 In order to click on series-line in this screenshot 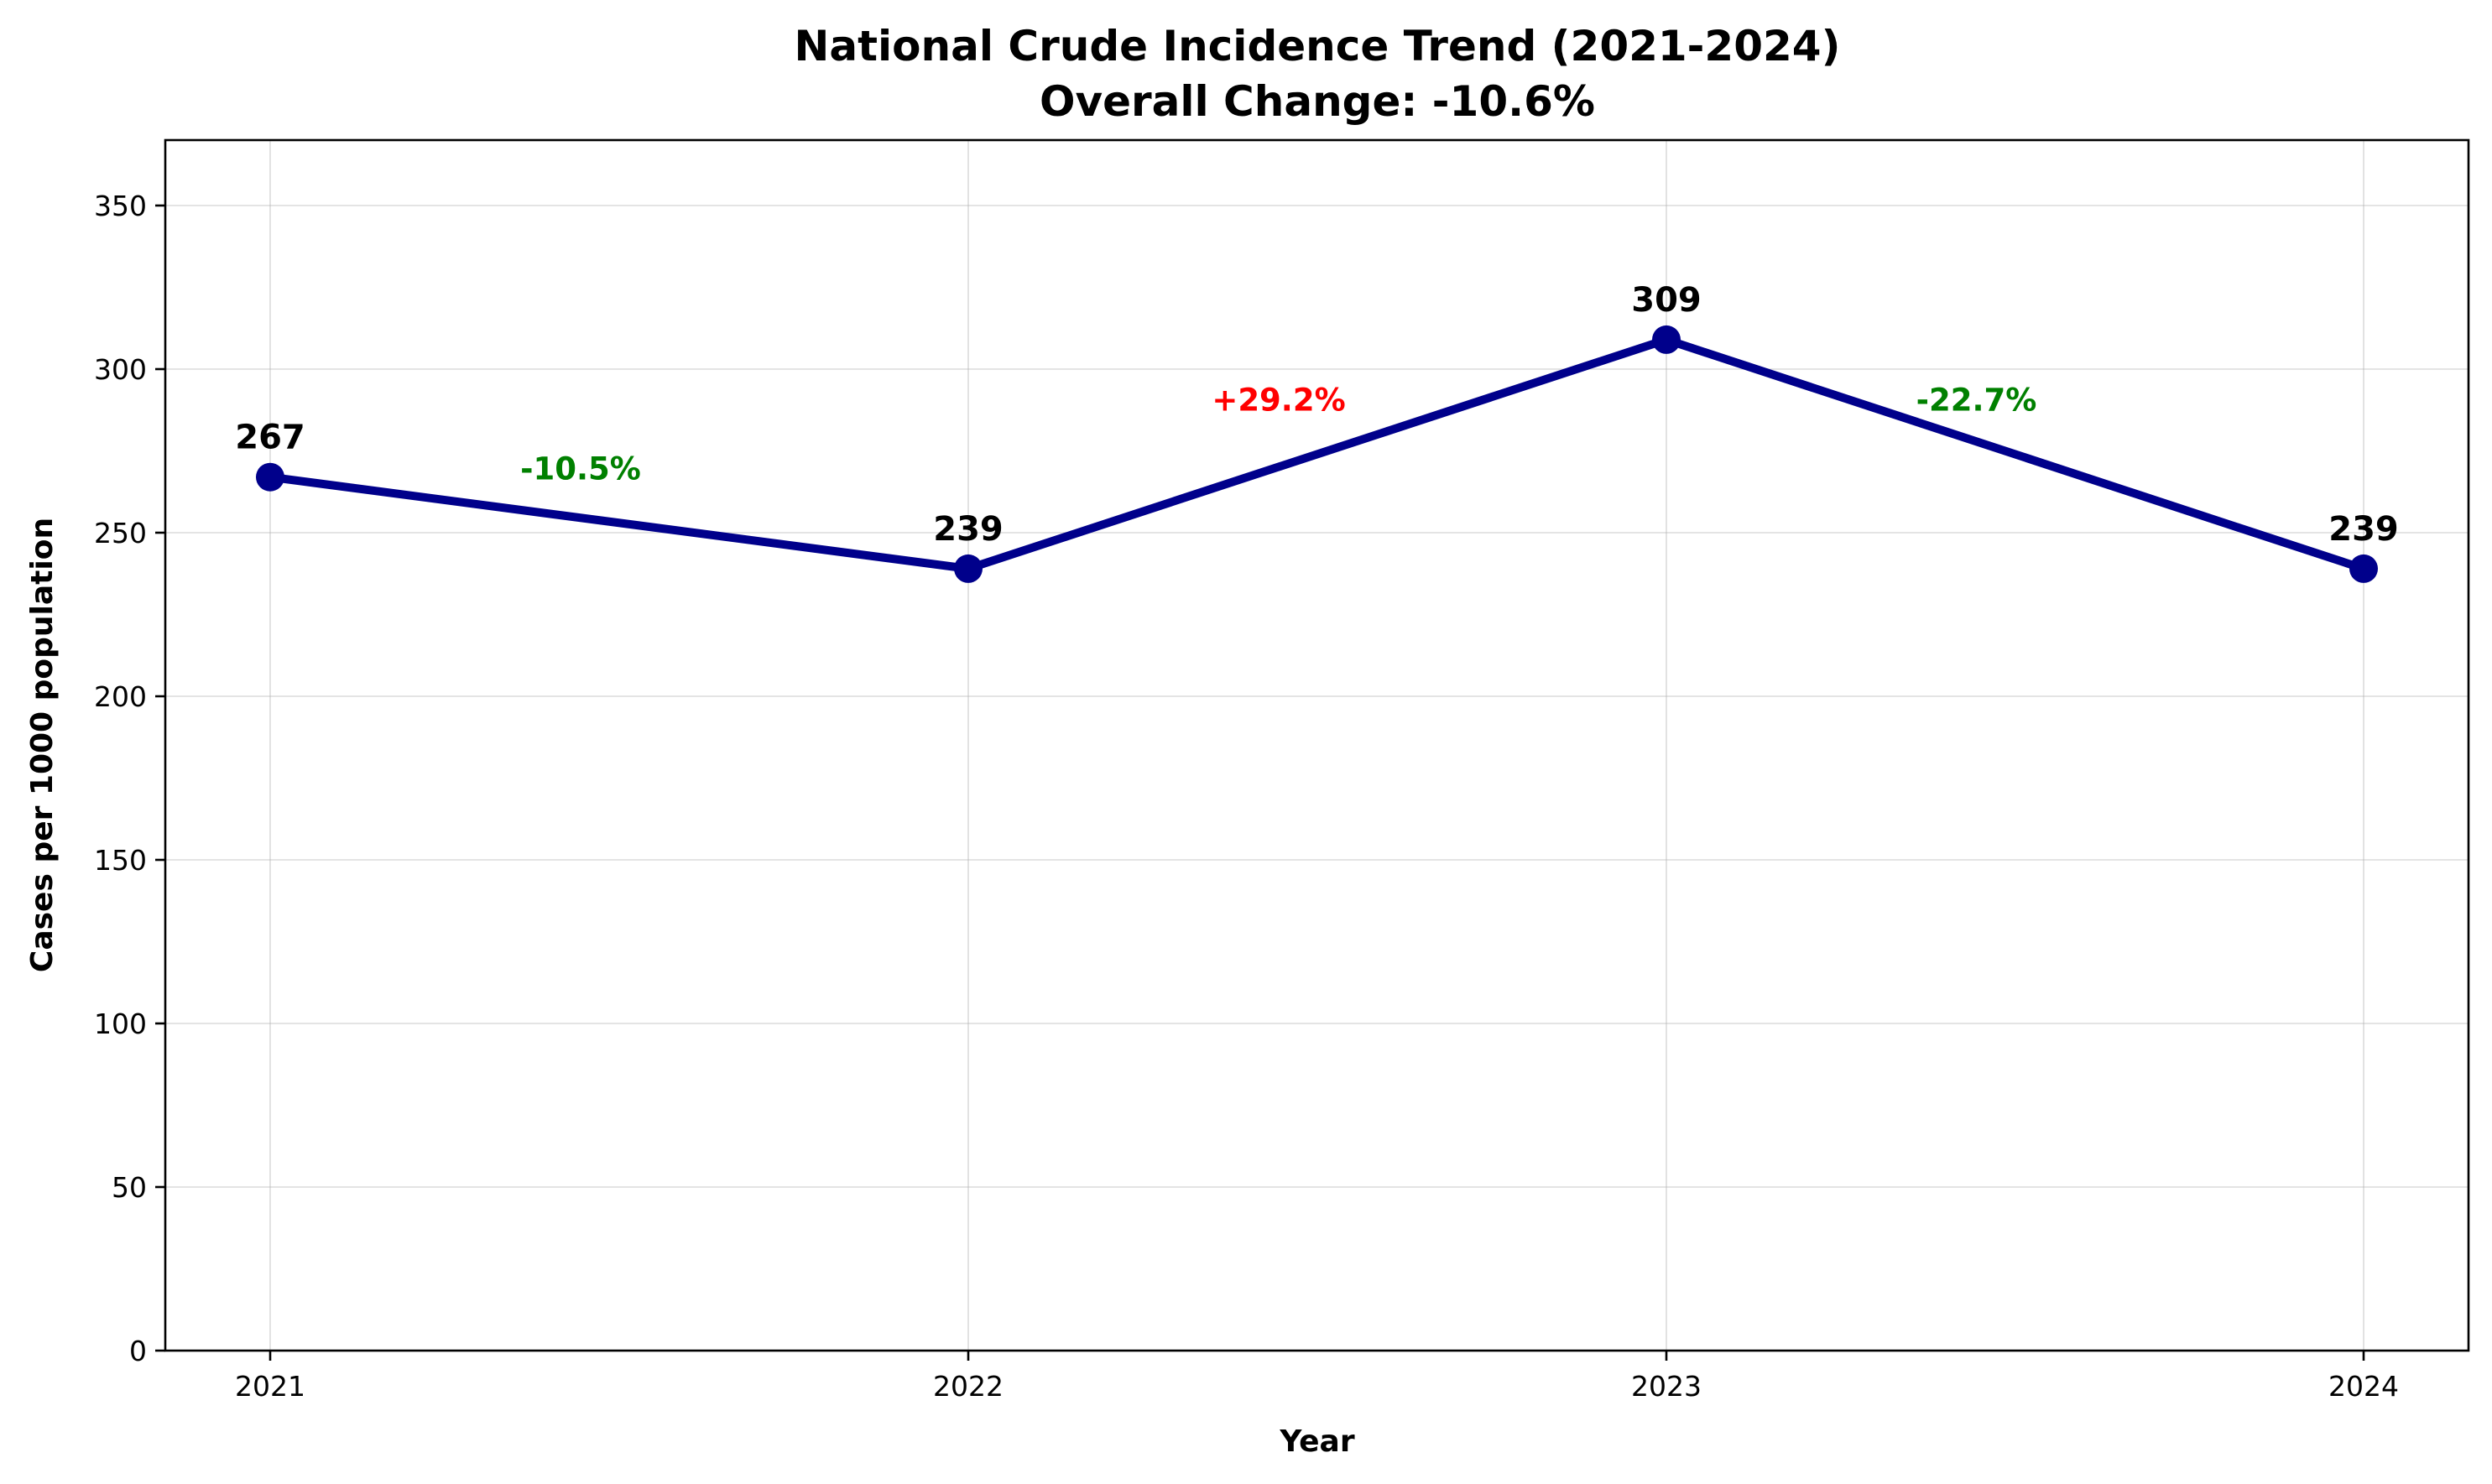, I will do `click(1317, 454)`.